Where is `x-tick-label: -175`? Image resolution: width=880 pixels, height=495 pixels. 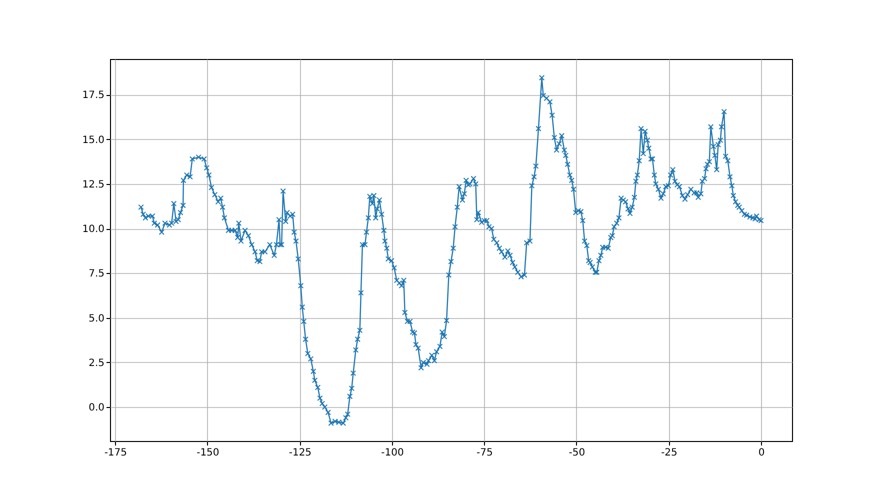
x-tick-label: -175 is located at coordinates (116, 453).